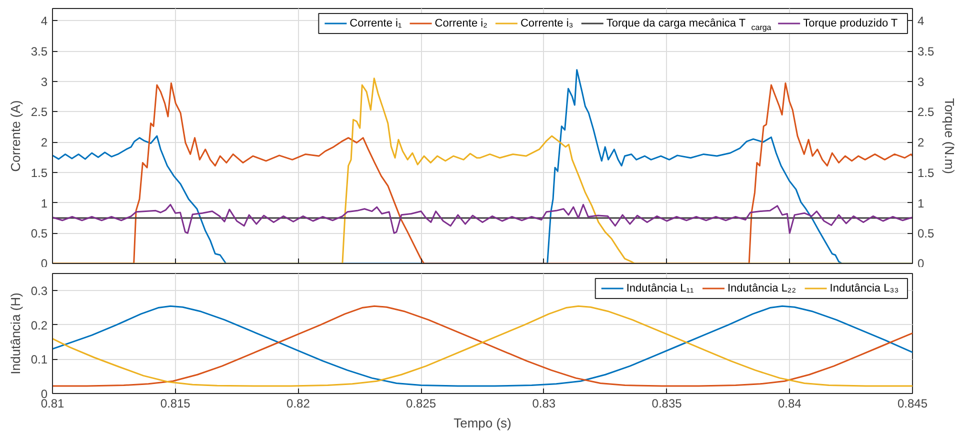 The width and height of the screenshot is (959, 440). What do you see at coordinates (39, 112) in the screenshot?
I see `y-tick-label: 2.5` at bounding box center [39, 112].